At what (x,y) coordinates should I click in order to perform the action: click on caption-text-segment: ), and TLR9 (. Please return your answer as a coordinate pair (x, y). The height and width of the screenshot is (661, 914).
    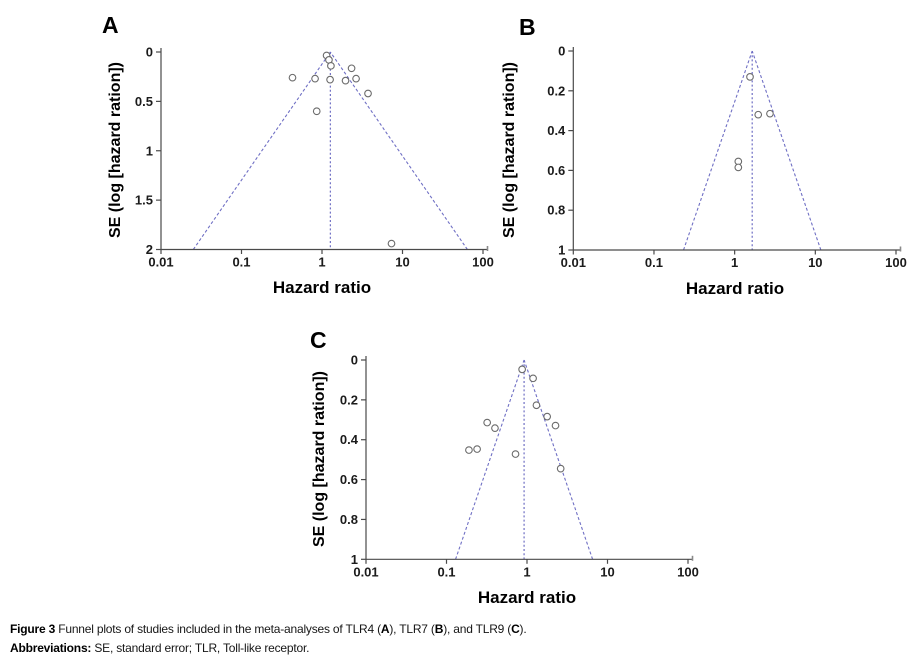
    Looking at the image, I should click on (477, 629).